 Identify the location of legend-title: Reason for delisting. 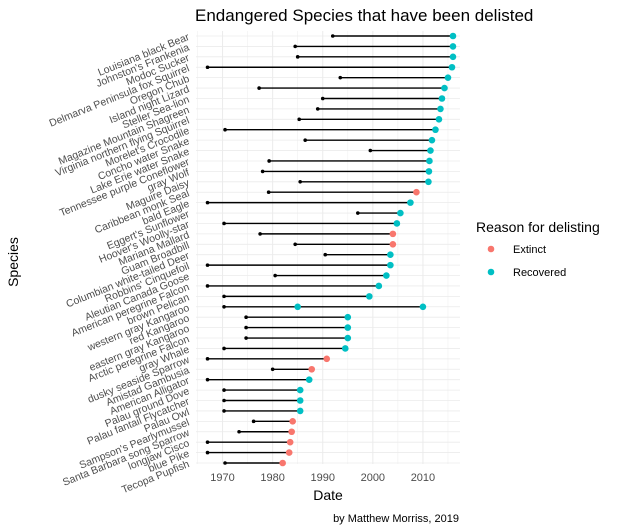
(538, 227).